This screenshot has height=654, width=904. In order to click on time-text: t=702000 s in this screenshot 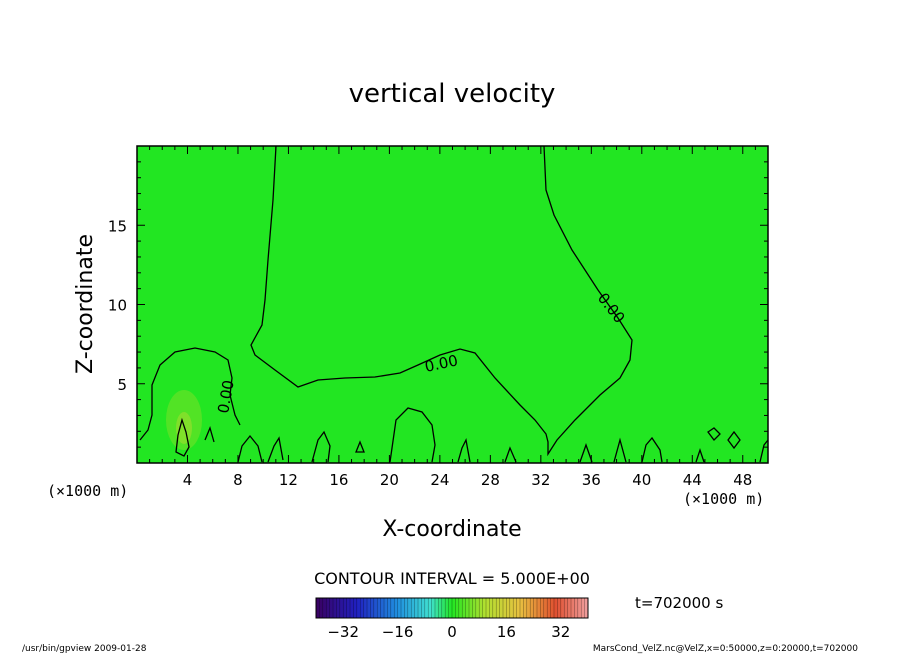, I will do `click(679, 603)`.